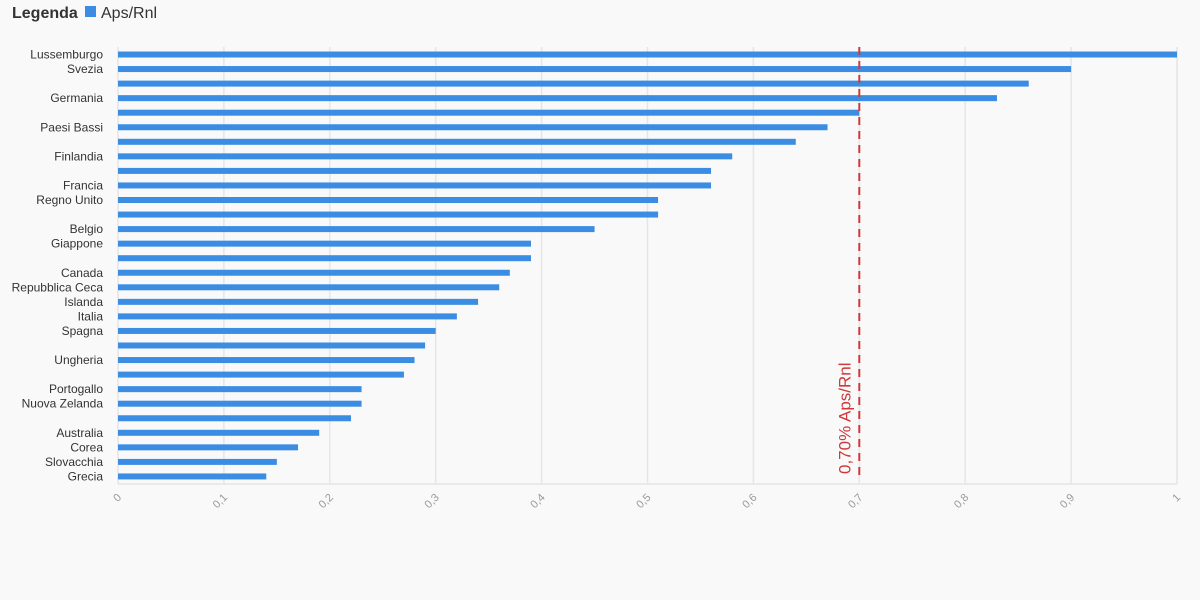 The image size is (1200, 600). What do you see at coordinates (117, 498) in the screenshot?
I see `x-tick-label: 0` at bounding box center [117, 498].